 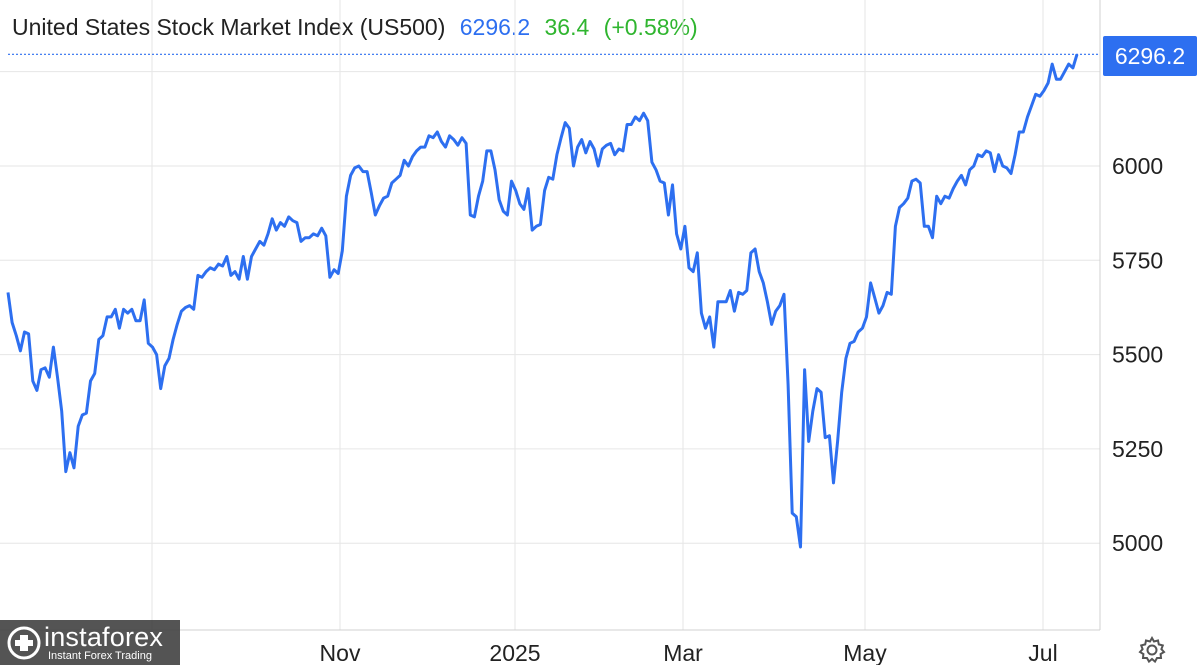 What do you see at coordinates (1042, 652) in the screenshot?
I see `x-tick-label: Jul` at bounding box center [1042, 652].